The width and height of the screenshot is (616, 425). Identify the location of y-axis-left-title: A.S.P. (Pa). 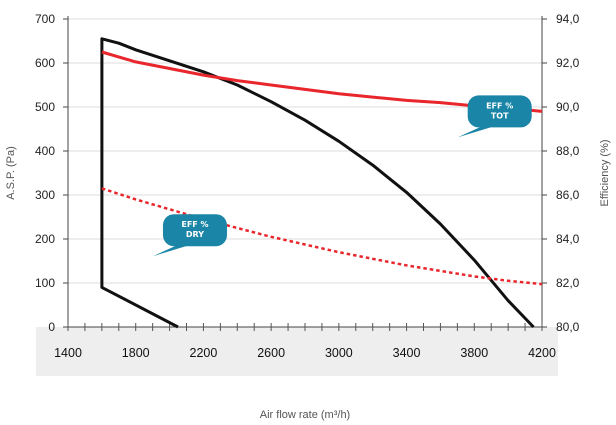
(11, 173).